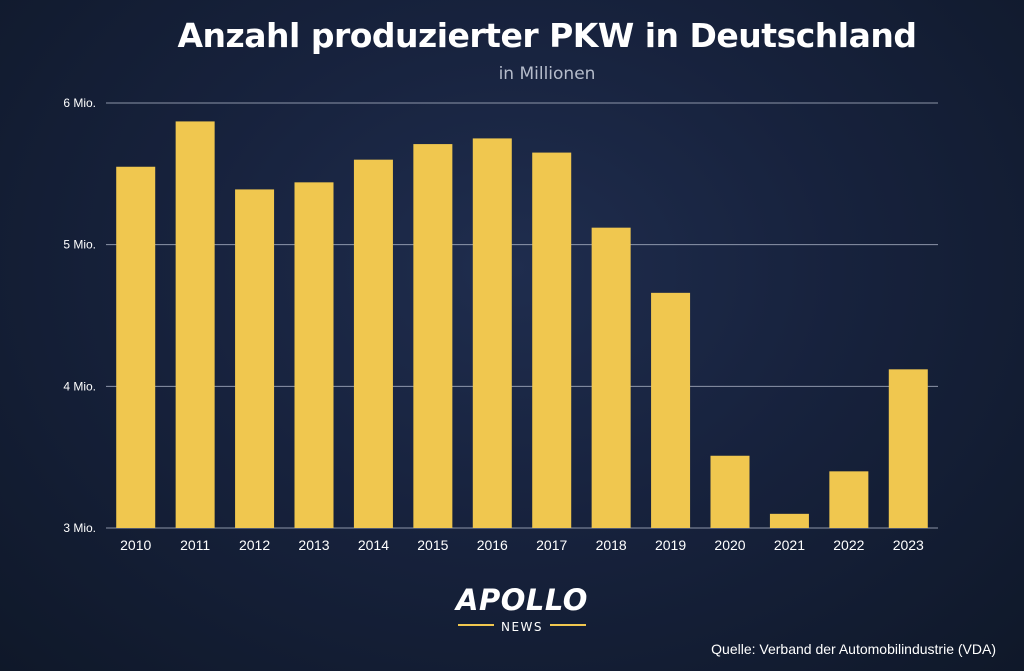 The width and height of the screenshot is (1024, 671). I want to click on x-tick-label: 2010, so click(135, 545).